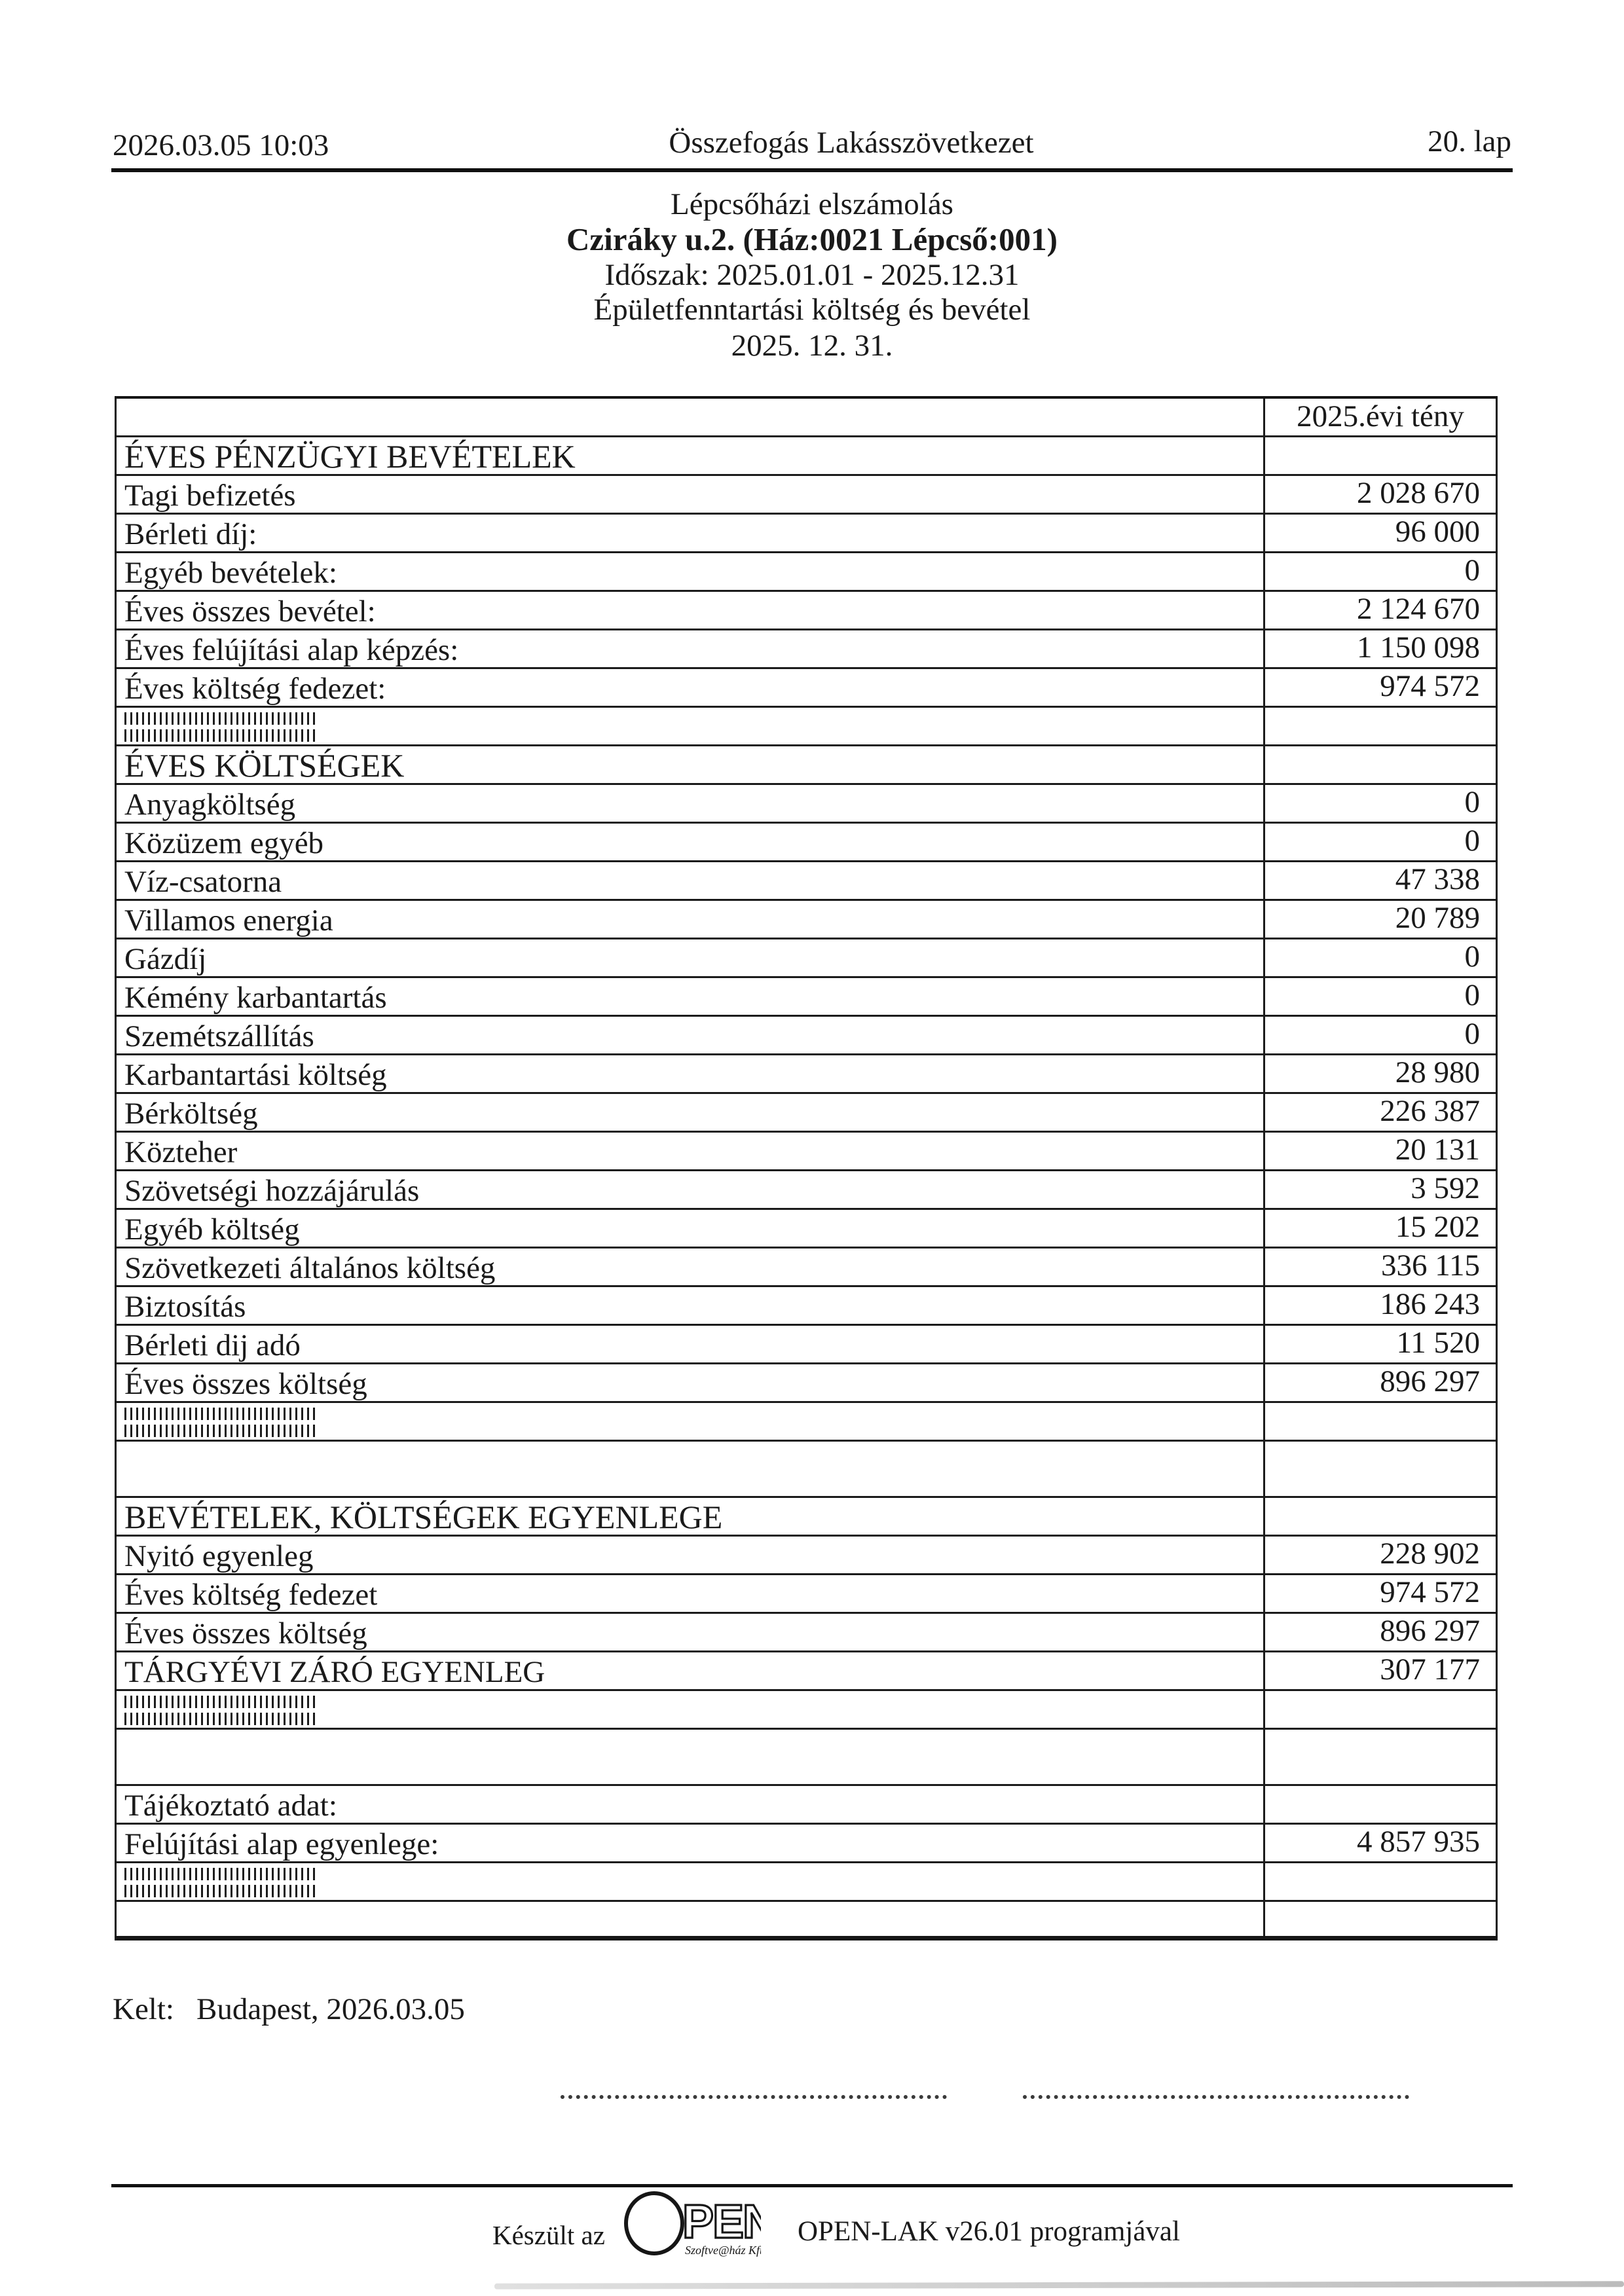 This screenshot has height=2296, width=1624. Describe the element at coordinates (1379, 417) in the screenshot. I see `row-value-cell: 2025.évi tény` at that location.